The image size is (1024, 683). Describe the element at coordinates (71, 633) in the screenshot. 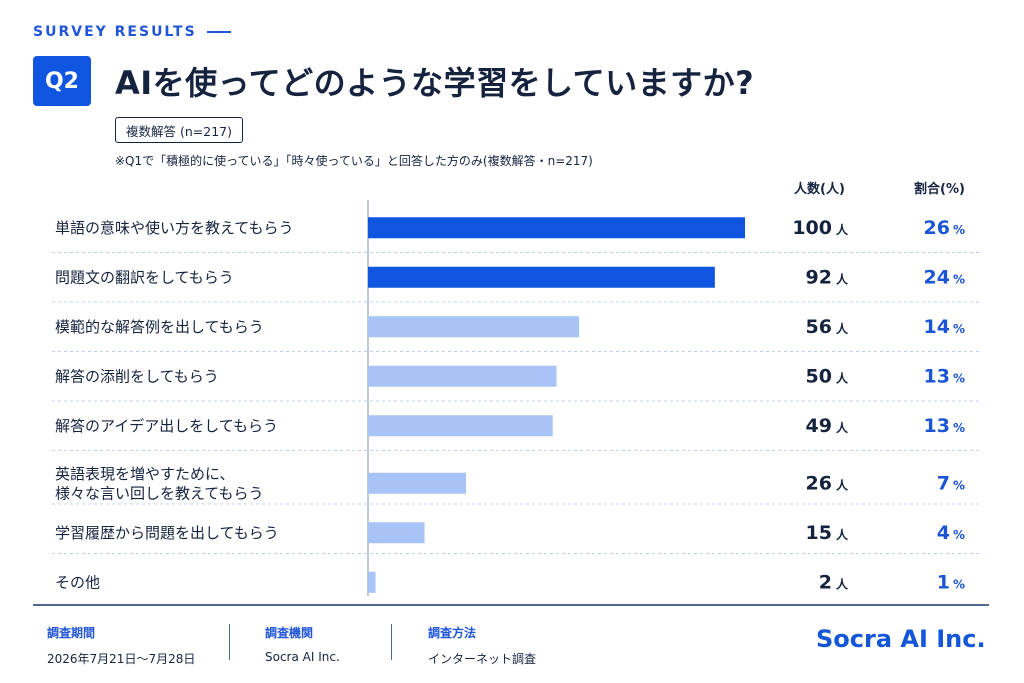

I see `period-label: 調査期間` at that location.